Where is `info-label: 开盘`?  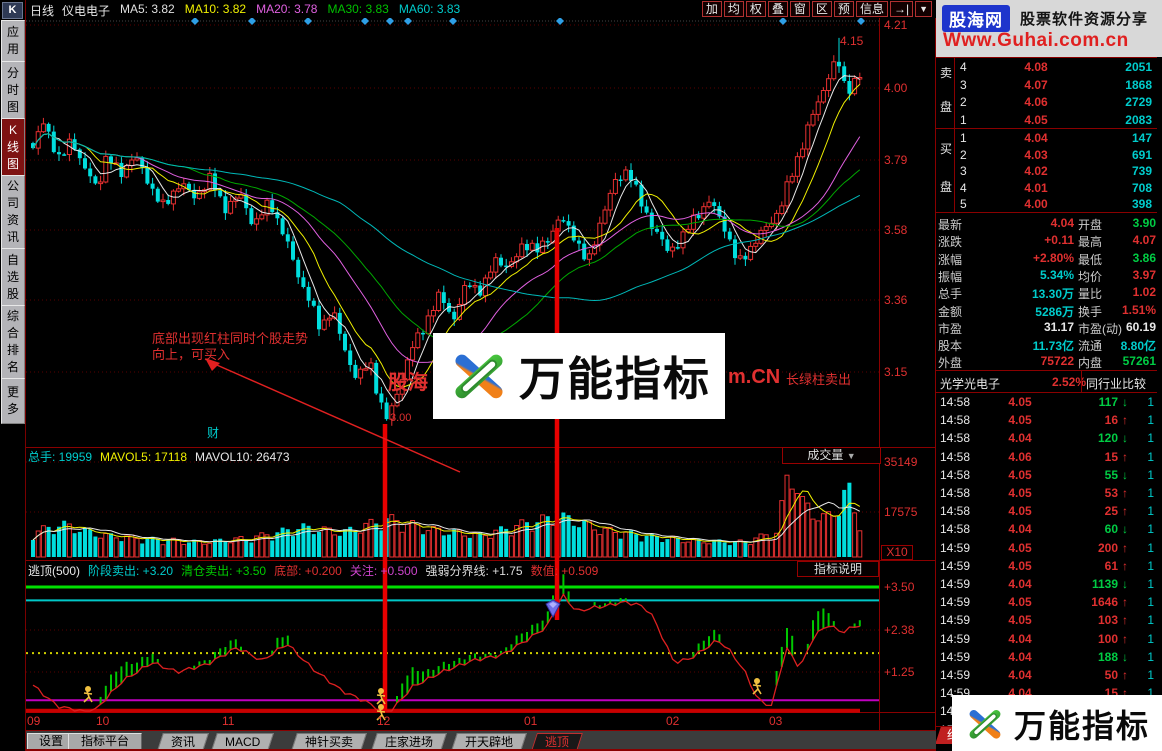
info-label: 开盘 is located at coordinates (1090, 225).